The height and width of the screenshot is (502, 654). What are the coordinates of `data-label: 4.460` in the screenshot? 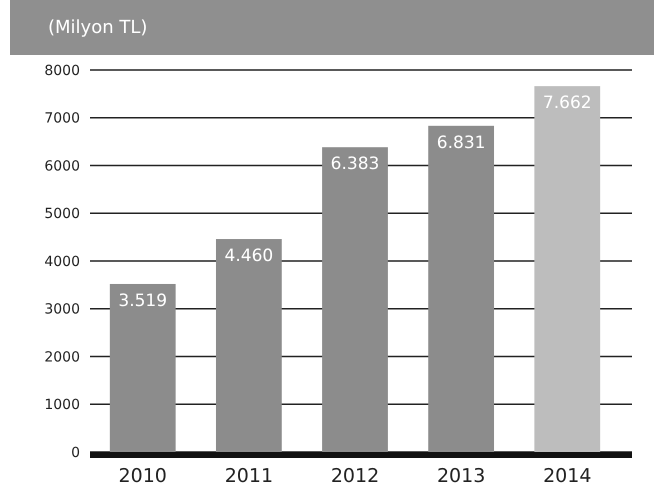 It's located at (249, 256).